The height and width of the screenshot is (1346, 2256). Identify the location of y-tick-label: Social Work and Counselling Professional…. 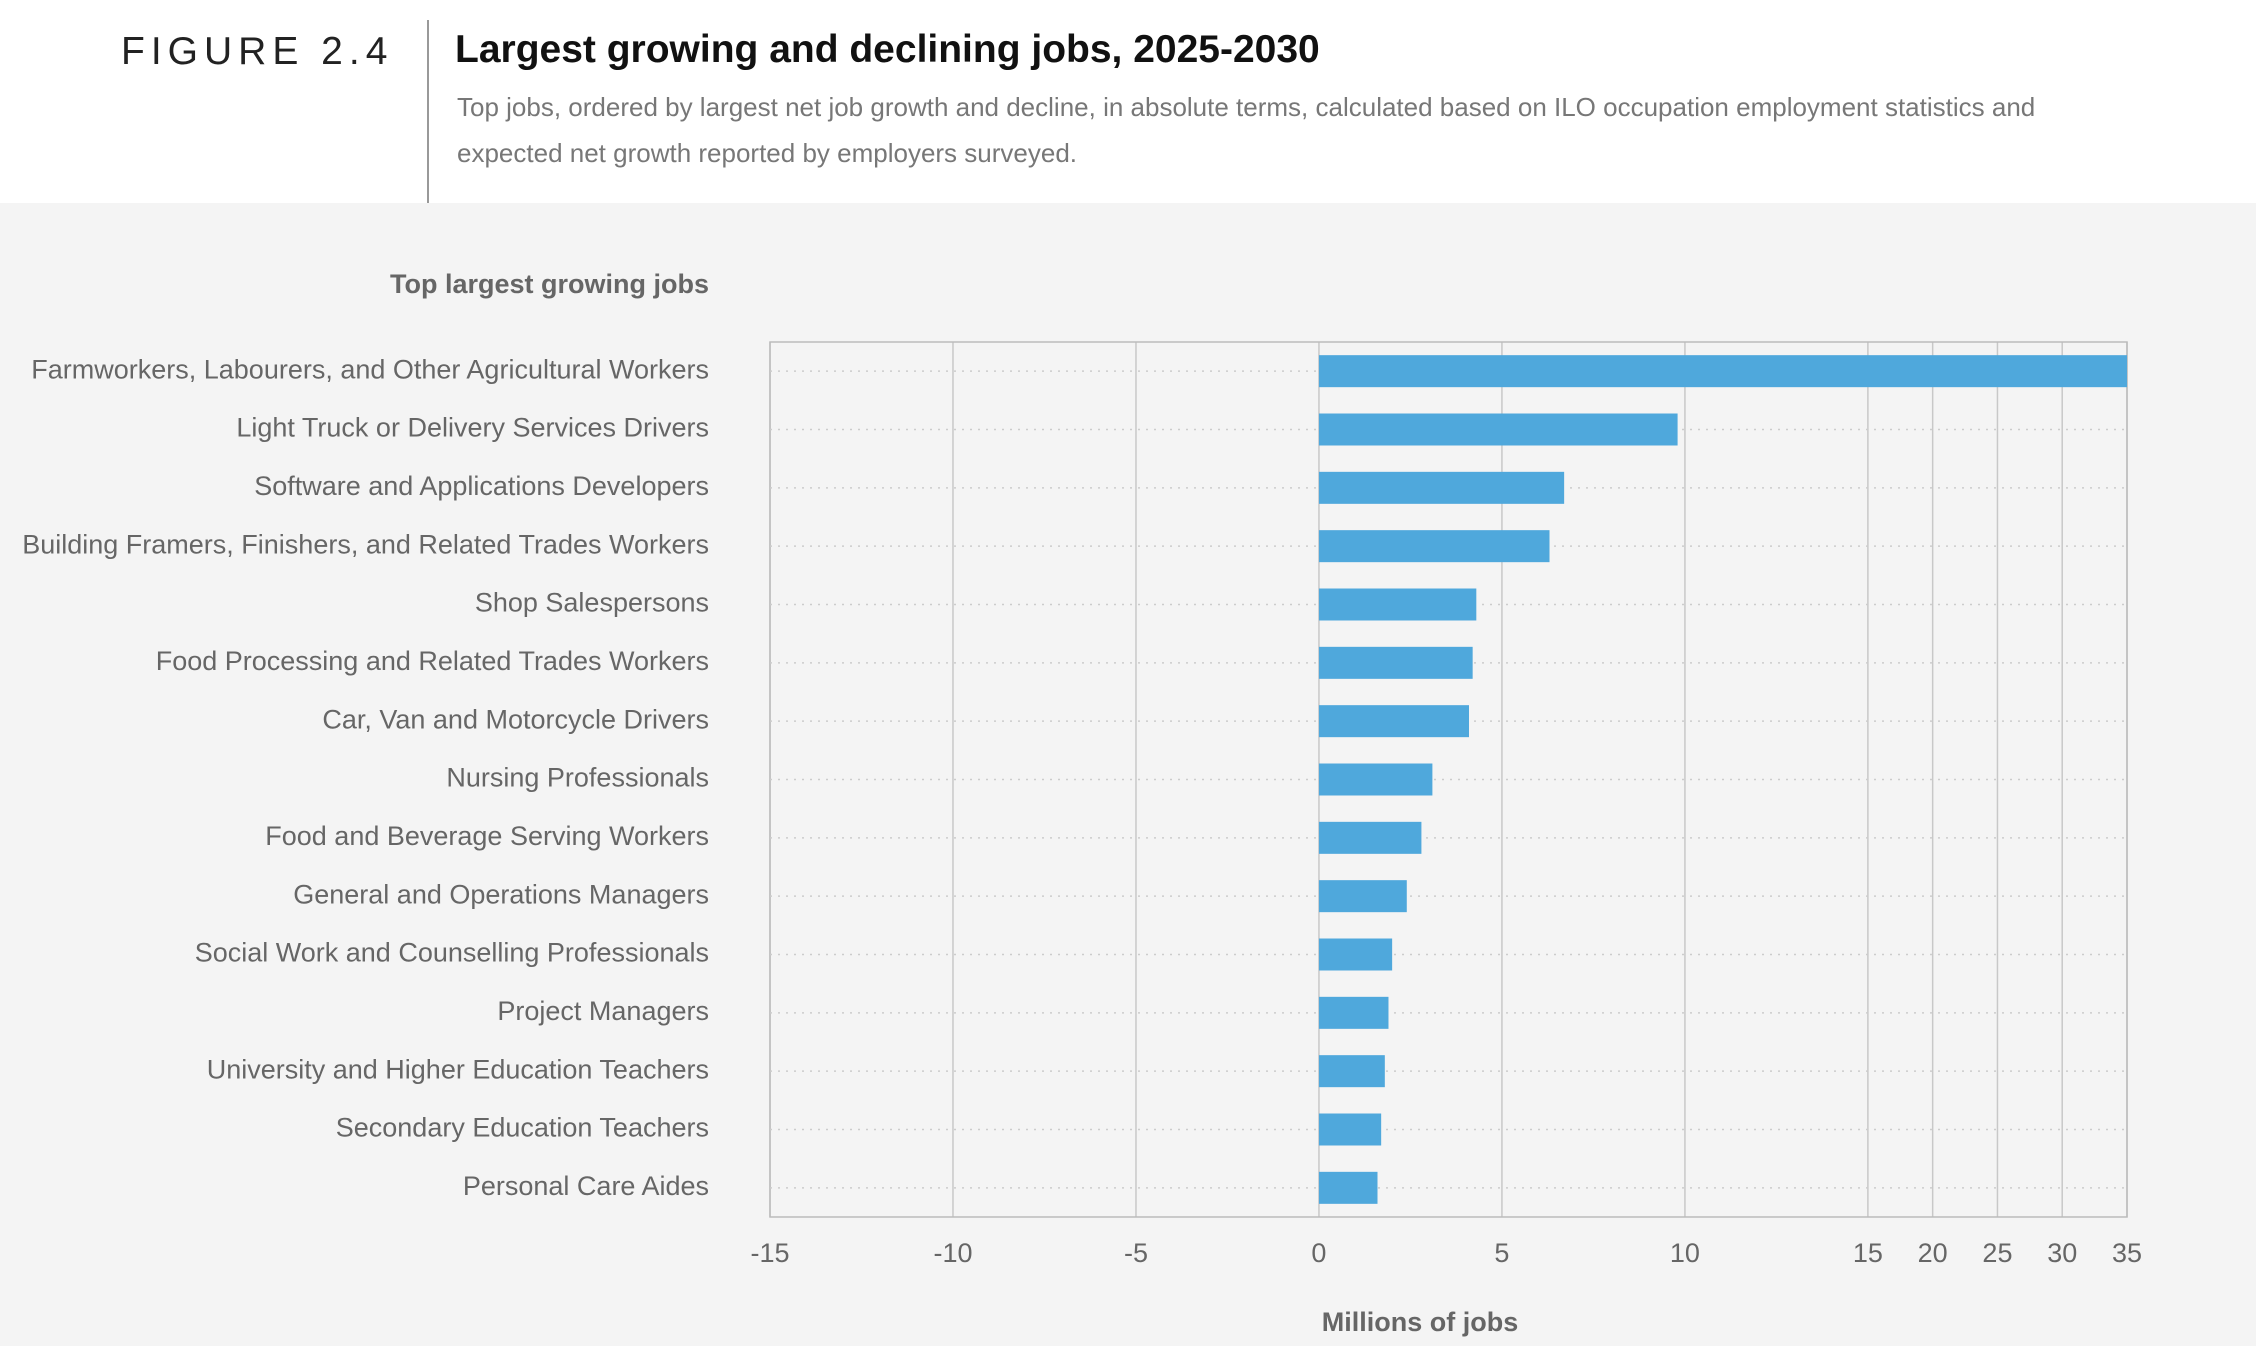
(452, 953).